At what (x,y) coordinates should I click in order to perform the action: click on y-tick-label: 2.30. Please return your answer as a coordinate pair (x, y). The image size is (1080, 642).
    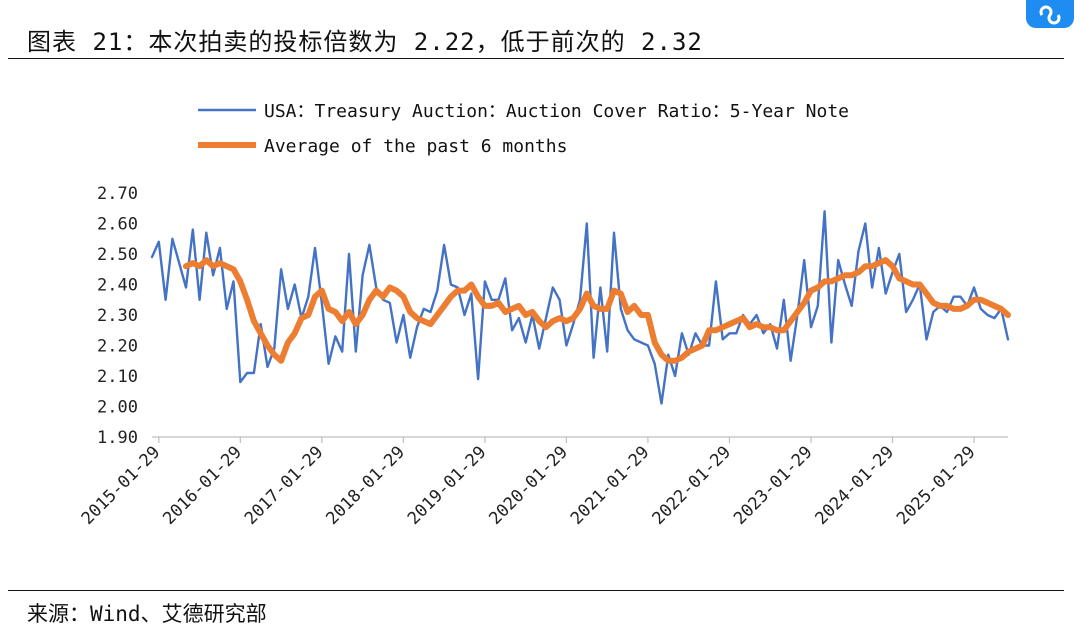
    Looking at the image, I should click on (117, 316).